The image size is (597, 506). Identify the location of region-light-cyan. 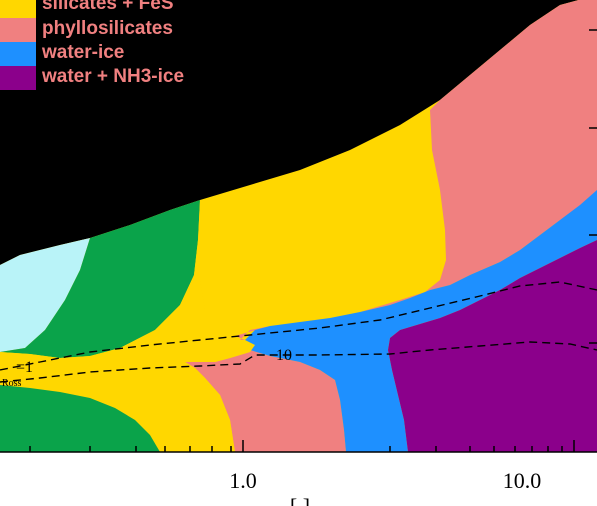
(45, 295).